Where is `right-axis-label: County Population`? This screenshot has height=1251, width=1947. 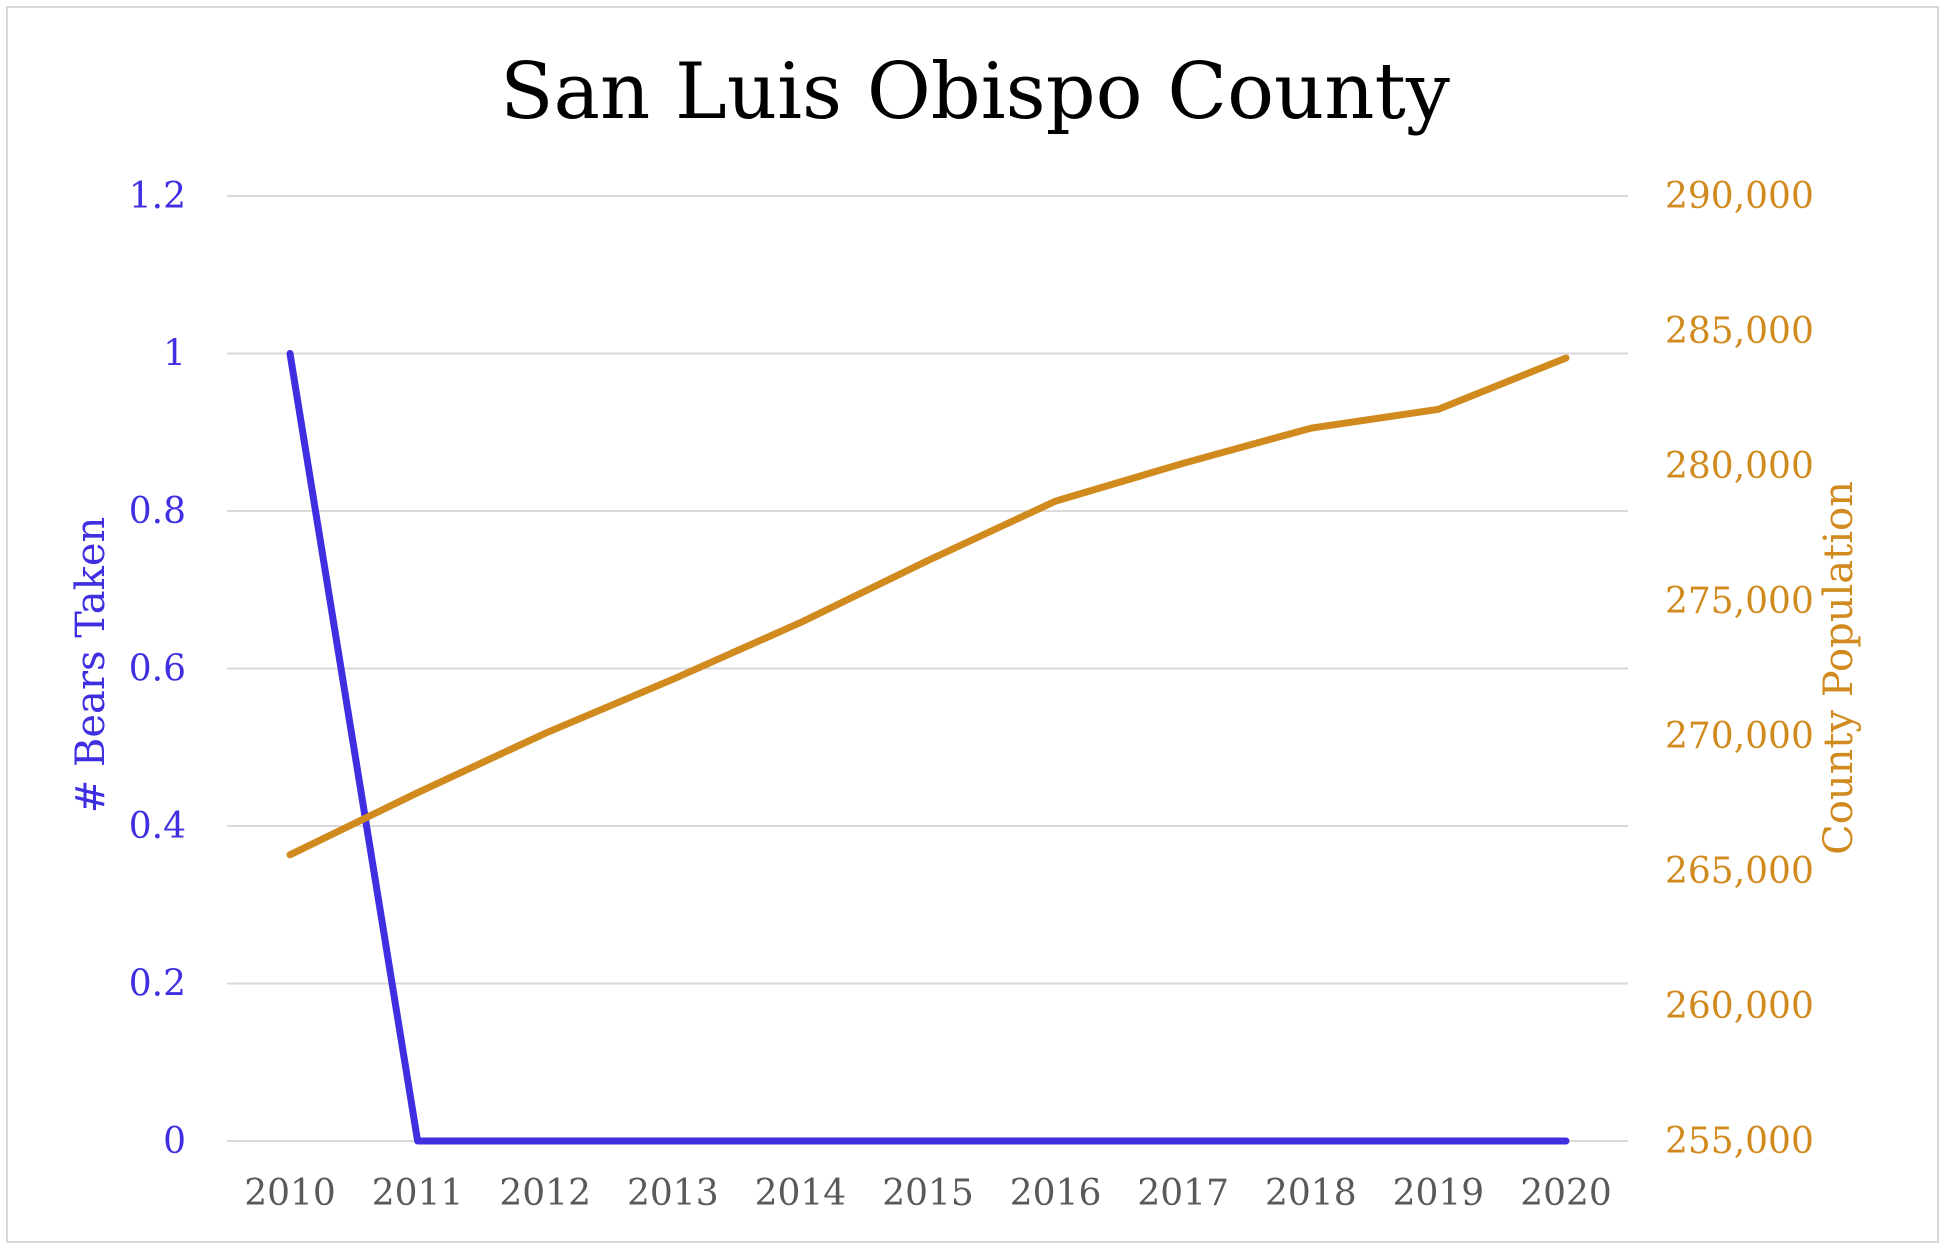
right-axis-label: County Population is located at coordinates (1839, 668).